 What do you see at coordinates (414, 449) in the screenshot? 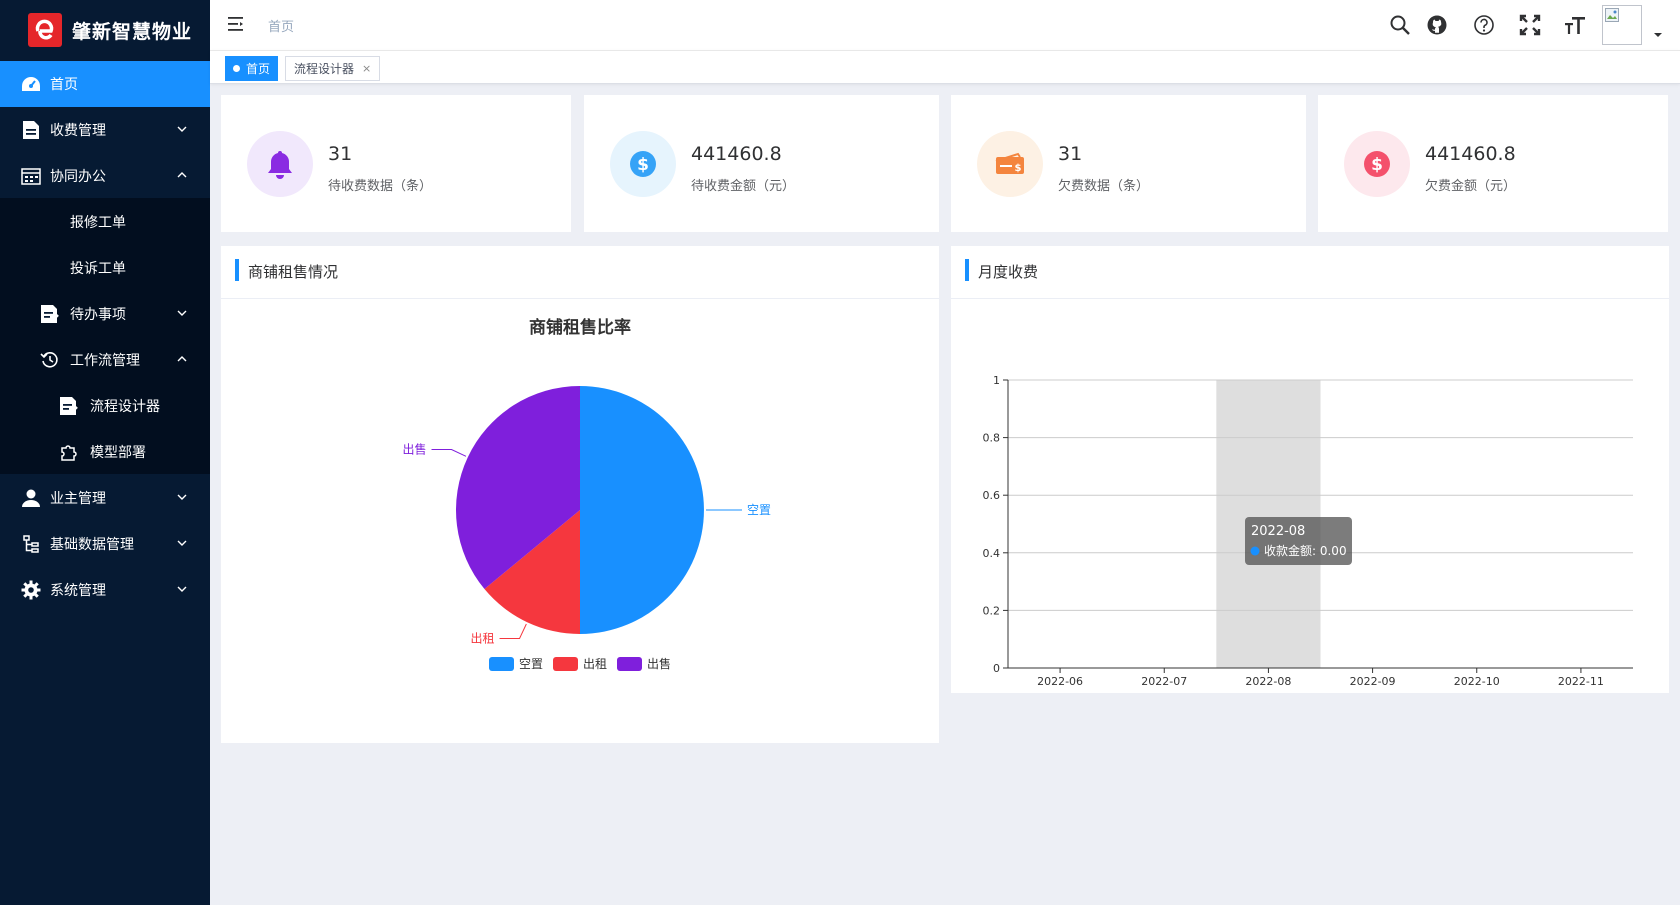
I see `pie-label: 出售` at bounding box center [414, 449].